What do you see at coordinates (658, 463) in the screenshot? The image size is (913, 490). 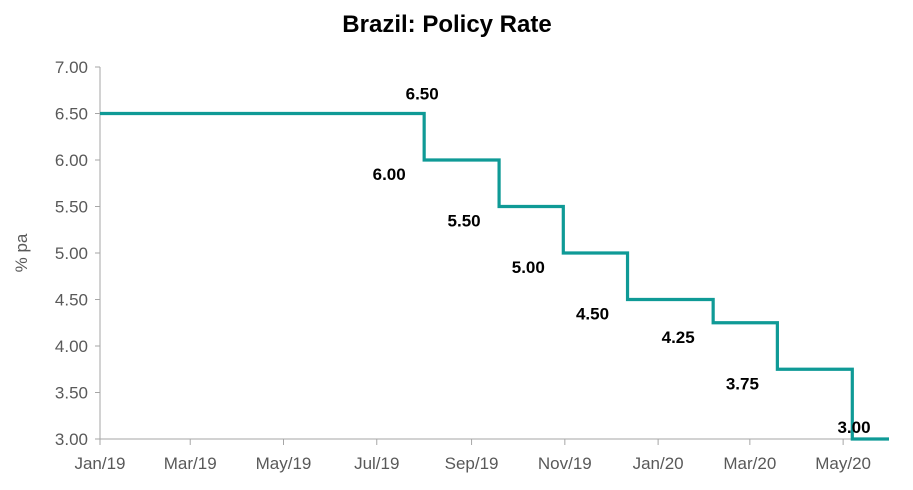 I see `x-tick-label: Jan/20` at bounding box center [658, 463].